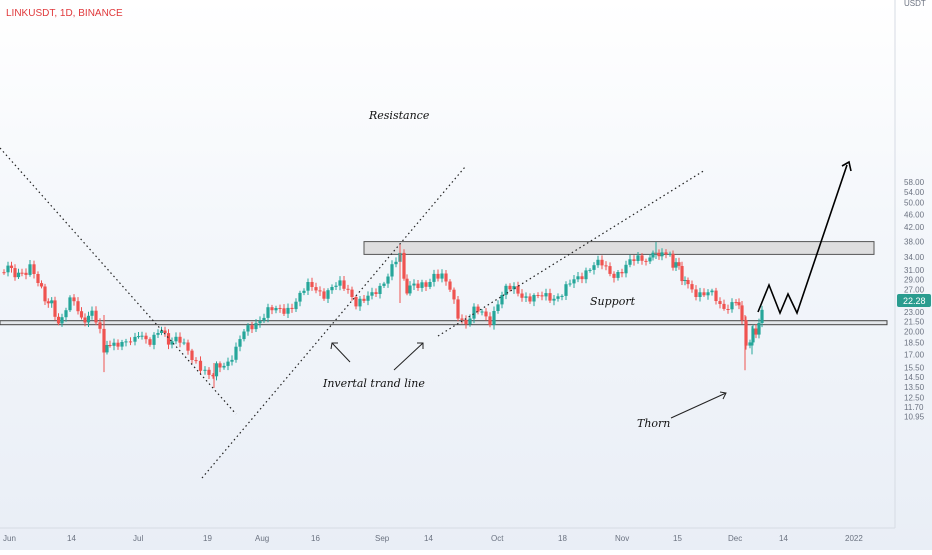 This screenshot has height=555, width=932. Describe the element at coordinates (914, 300) in the screenshot. I see `price-tag: 22.28` at that location.